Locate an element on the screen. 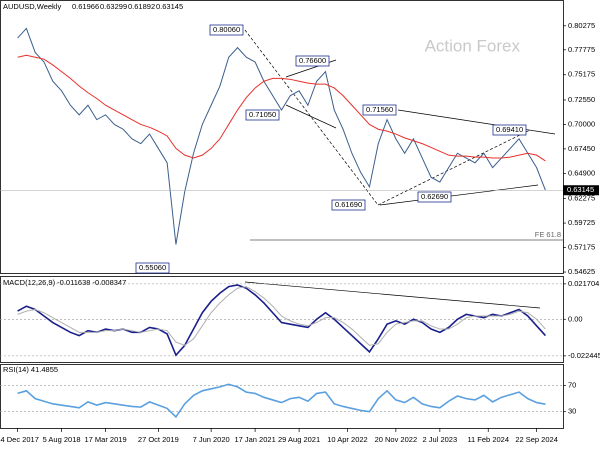 The width and height of the screenshot is (600, 450). ohlc-close: 0.63145 is located at coordinates (169, 6).